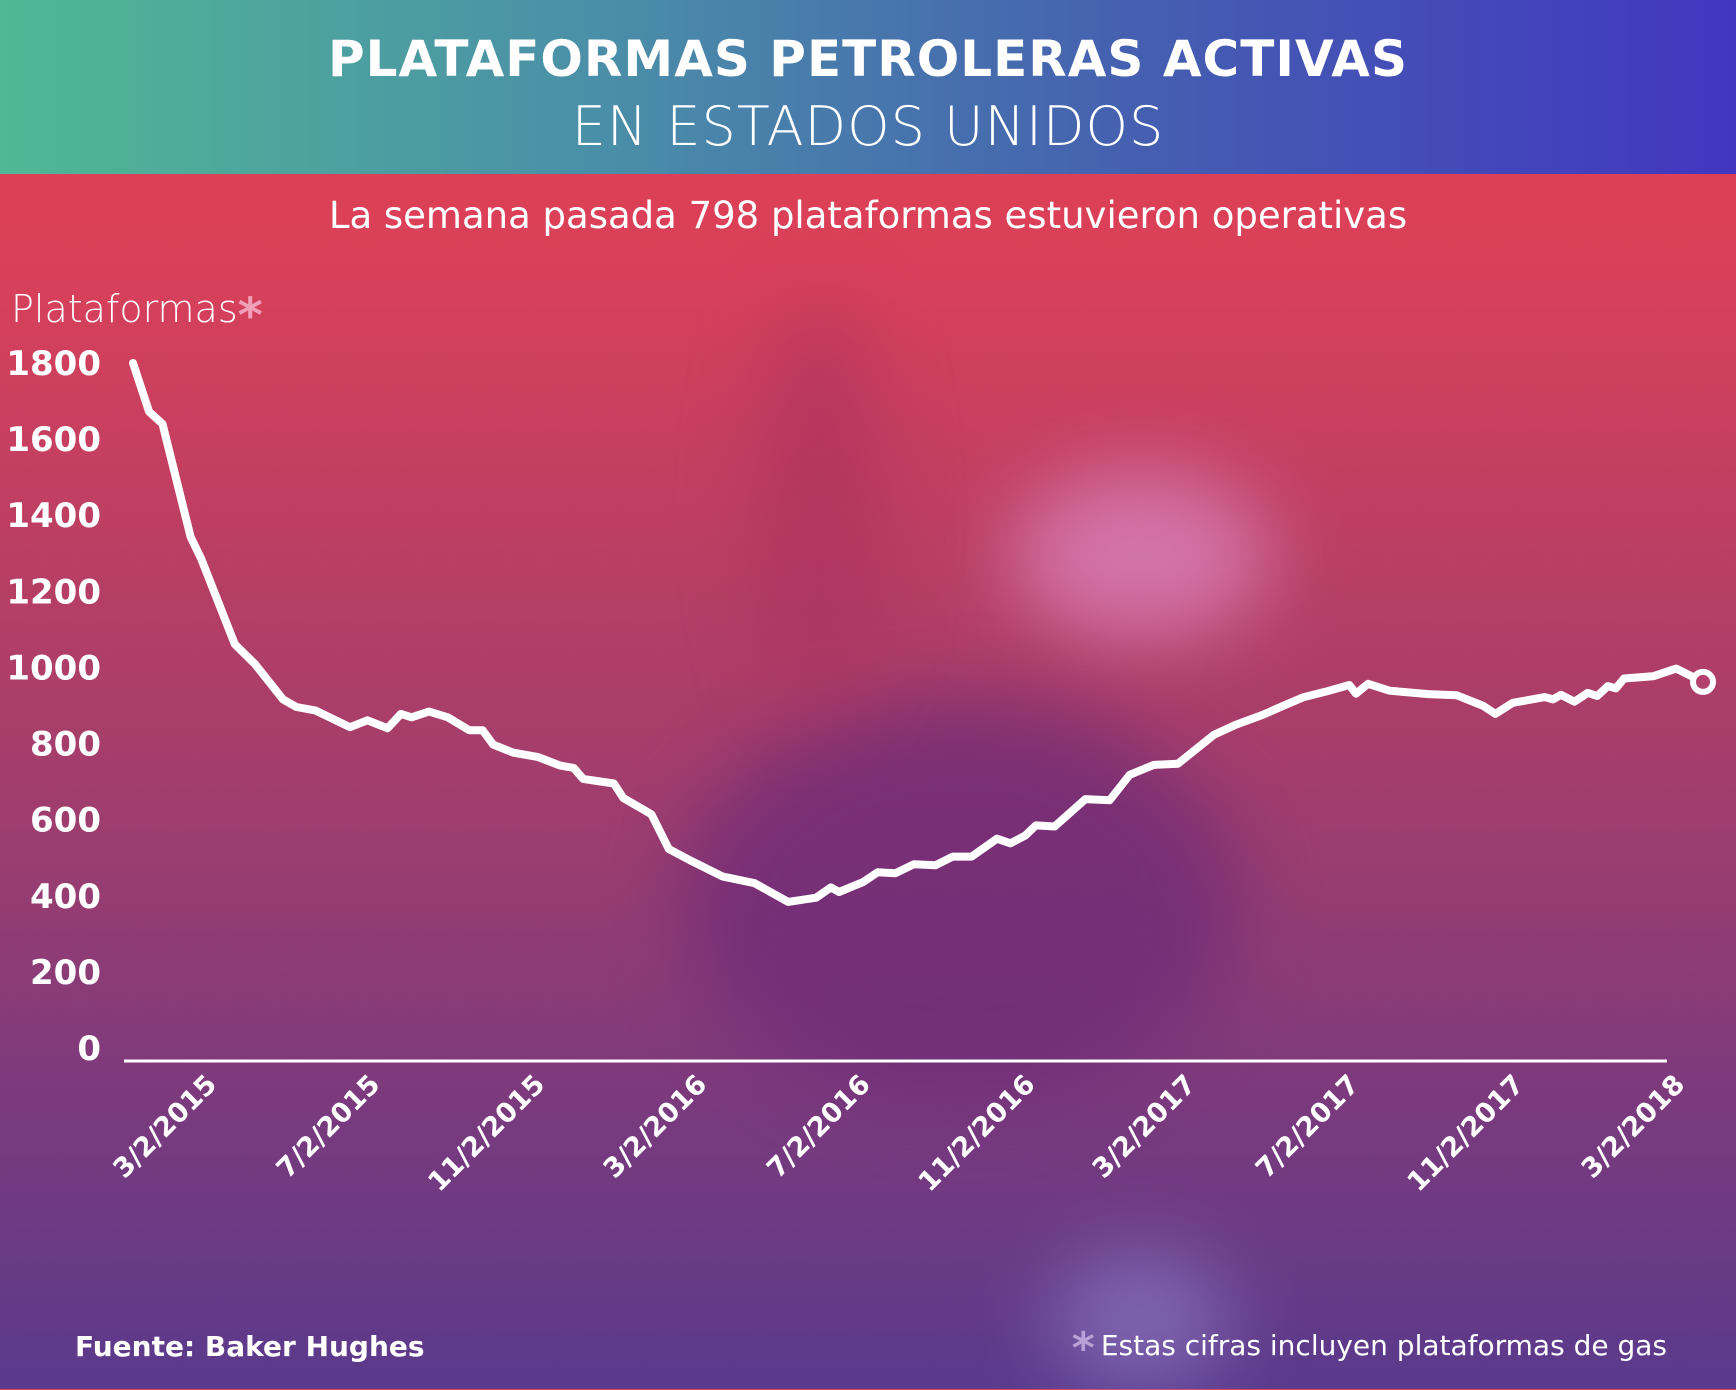  Describe the element at coordinates (53, 440) in the screenshot. I see `y-tick-label: 1600` at that location.